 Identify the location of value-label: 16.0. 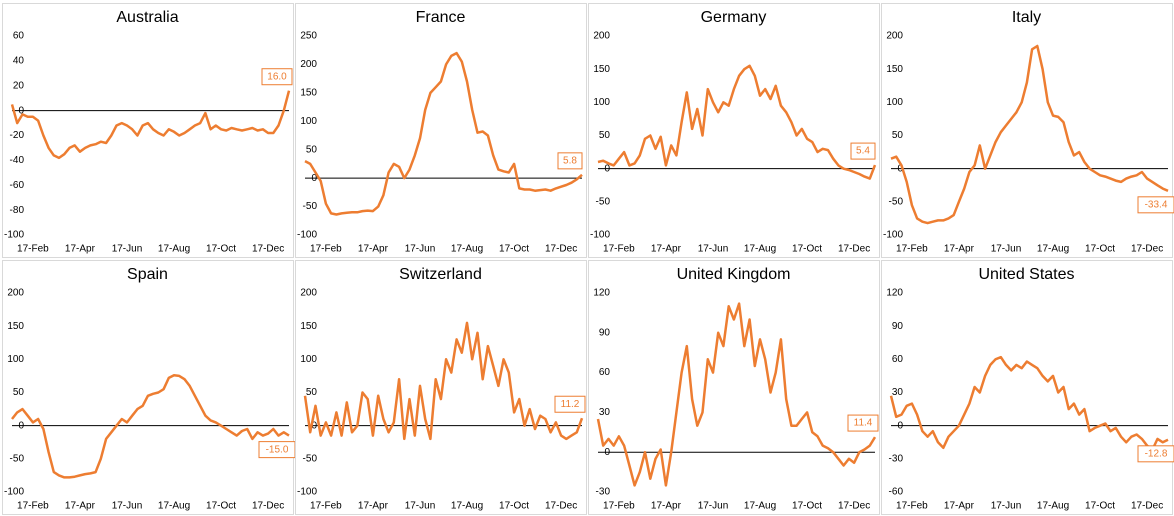
(277, 76).